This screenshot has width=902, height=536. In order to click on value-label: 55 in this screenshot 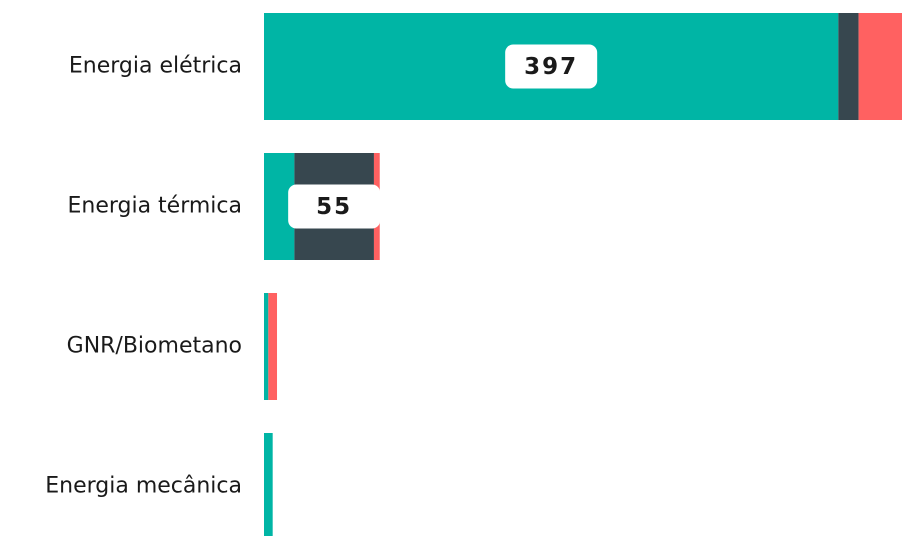, I will do `click(334, 207)`.